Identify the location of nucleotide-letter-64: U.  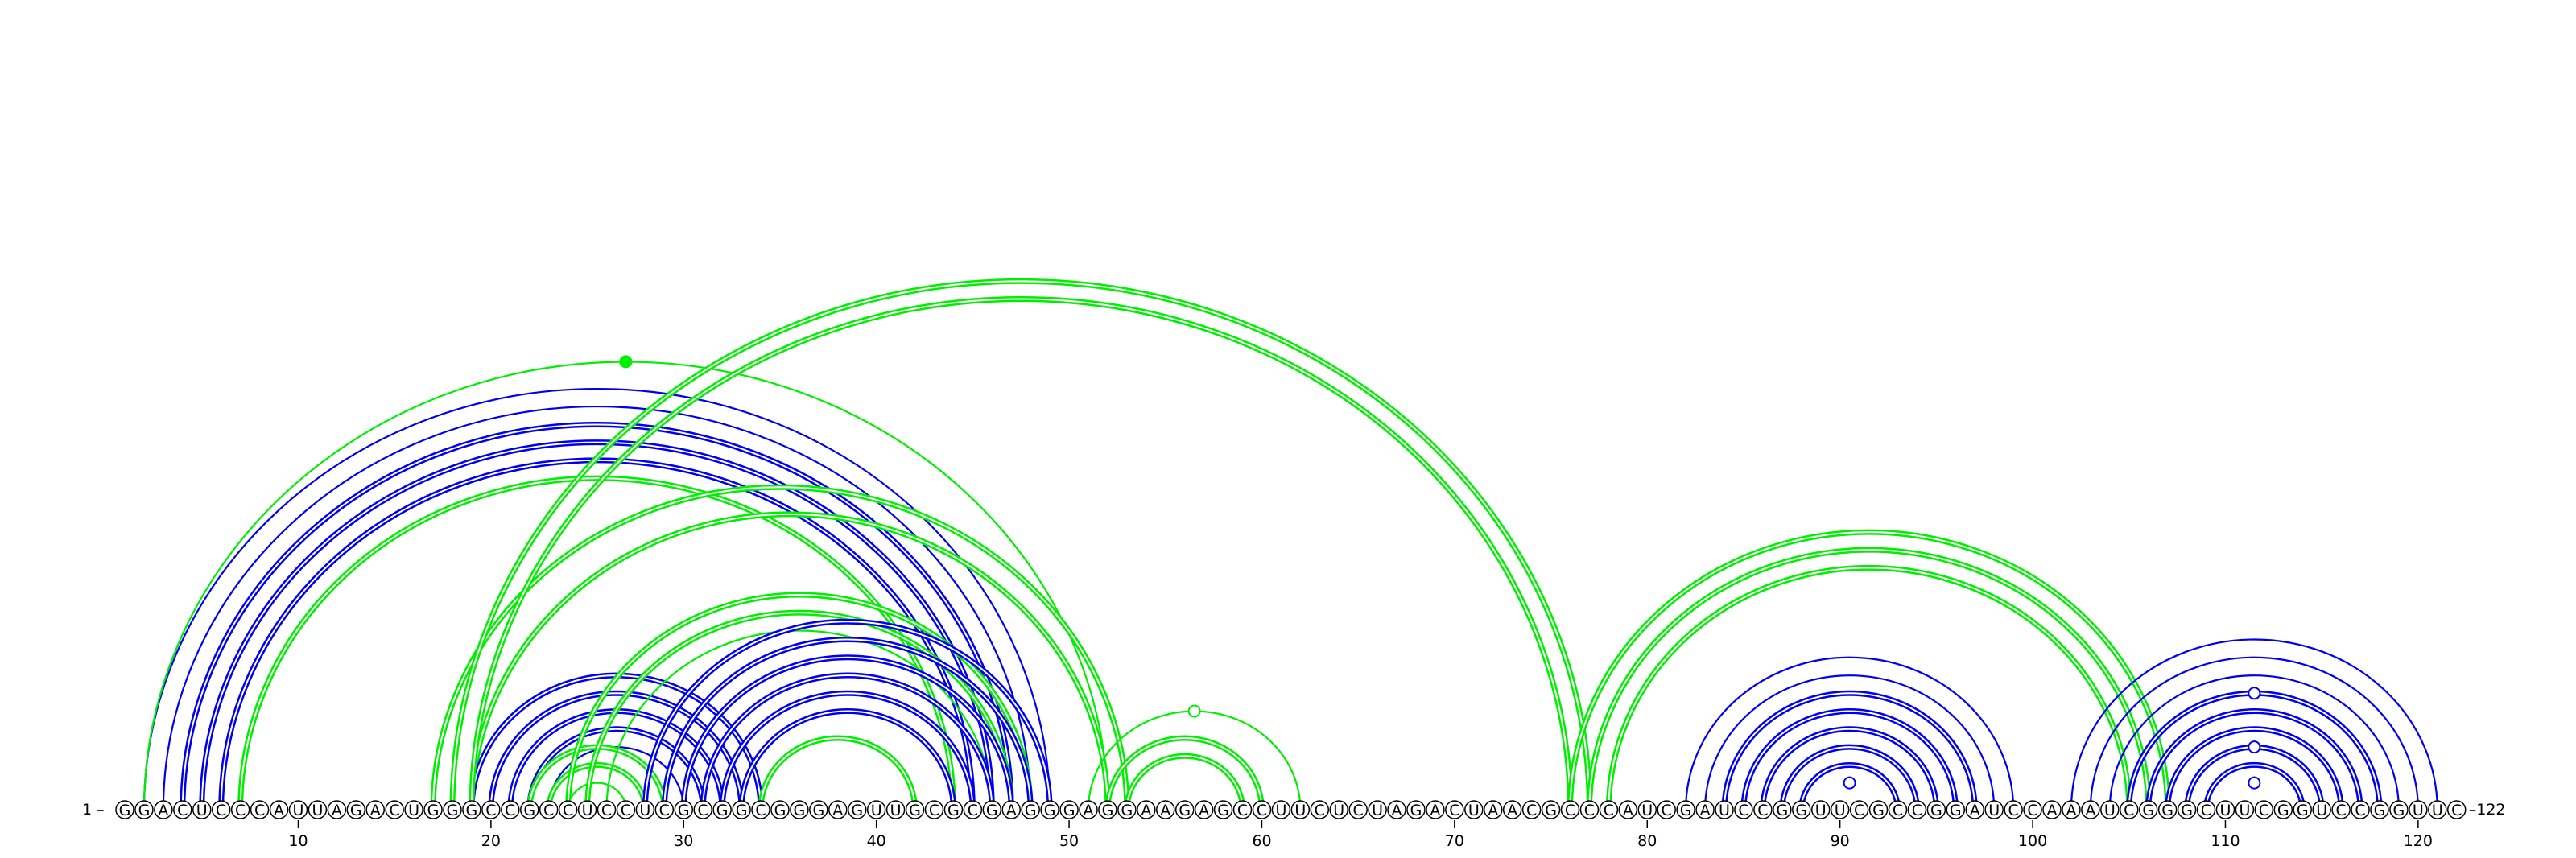
(1338, 811).